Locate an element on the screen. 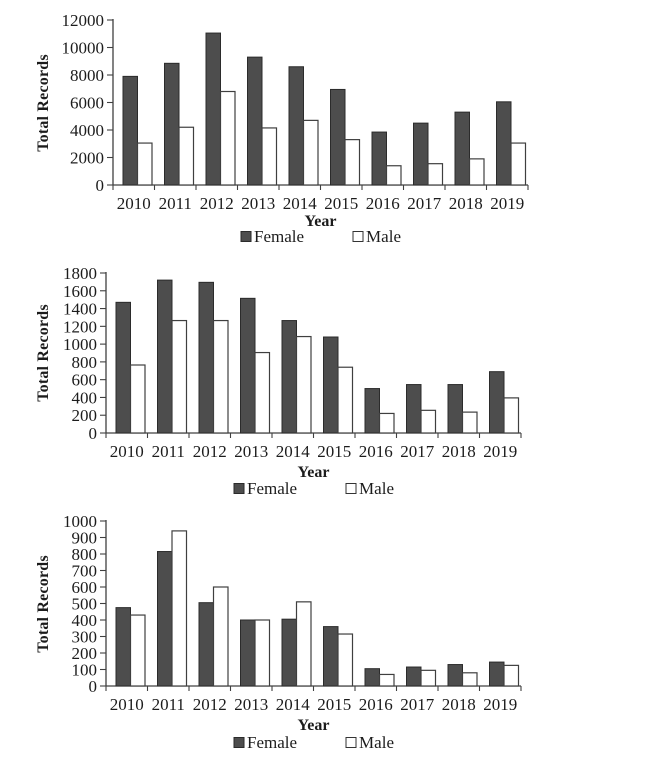 The height and width of the screenshot is (765, 648). bar-male-2018 is located at coordinates (476, 172).